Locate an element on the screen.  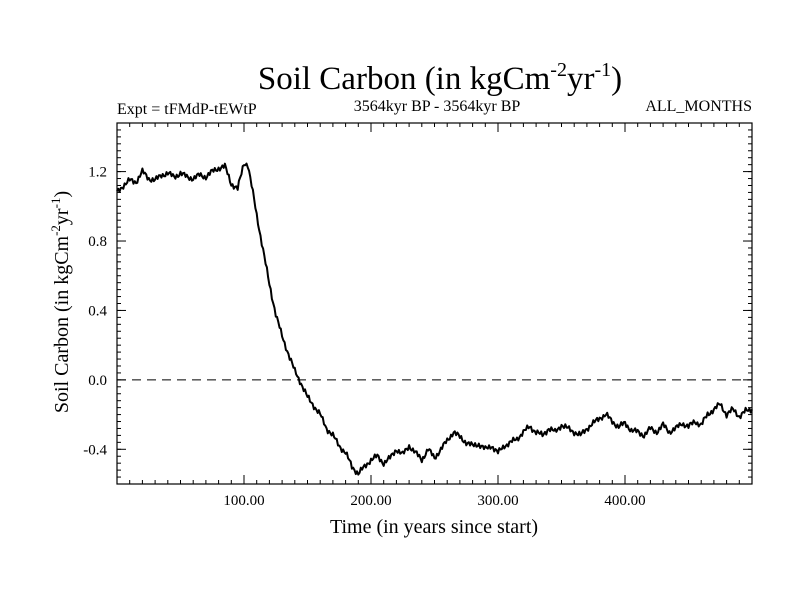
title-mid: yr is located at coordinates (581, 79).